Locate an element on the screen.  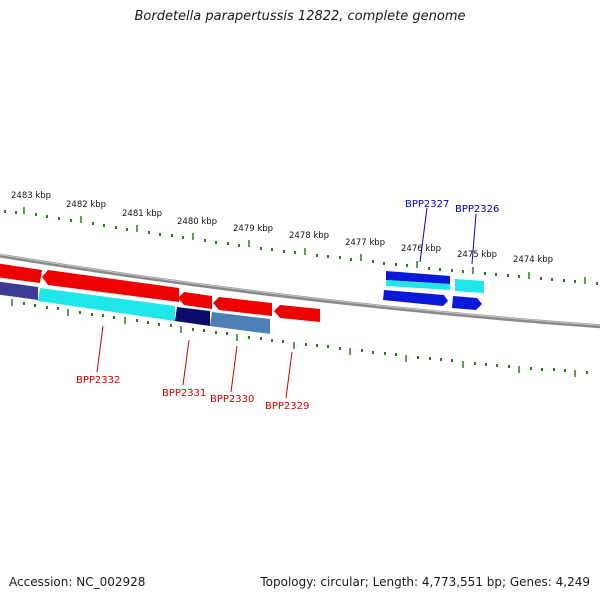
label-leader-bpp2327 is located at coordinates (423, 235).